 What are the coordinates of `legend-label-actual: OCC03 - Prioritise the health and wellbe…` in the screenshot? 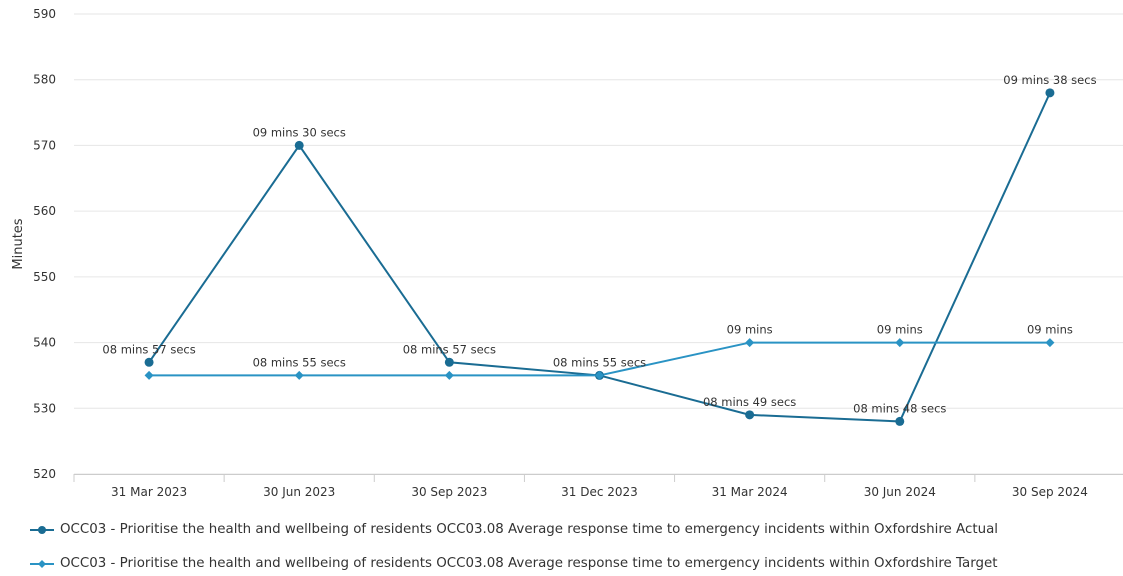 It's located at (529, 529).